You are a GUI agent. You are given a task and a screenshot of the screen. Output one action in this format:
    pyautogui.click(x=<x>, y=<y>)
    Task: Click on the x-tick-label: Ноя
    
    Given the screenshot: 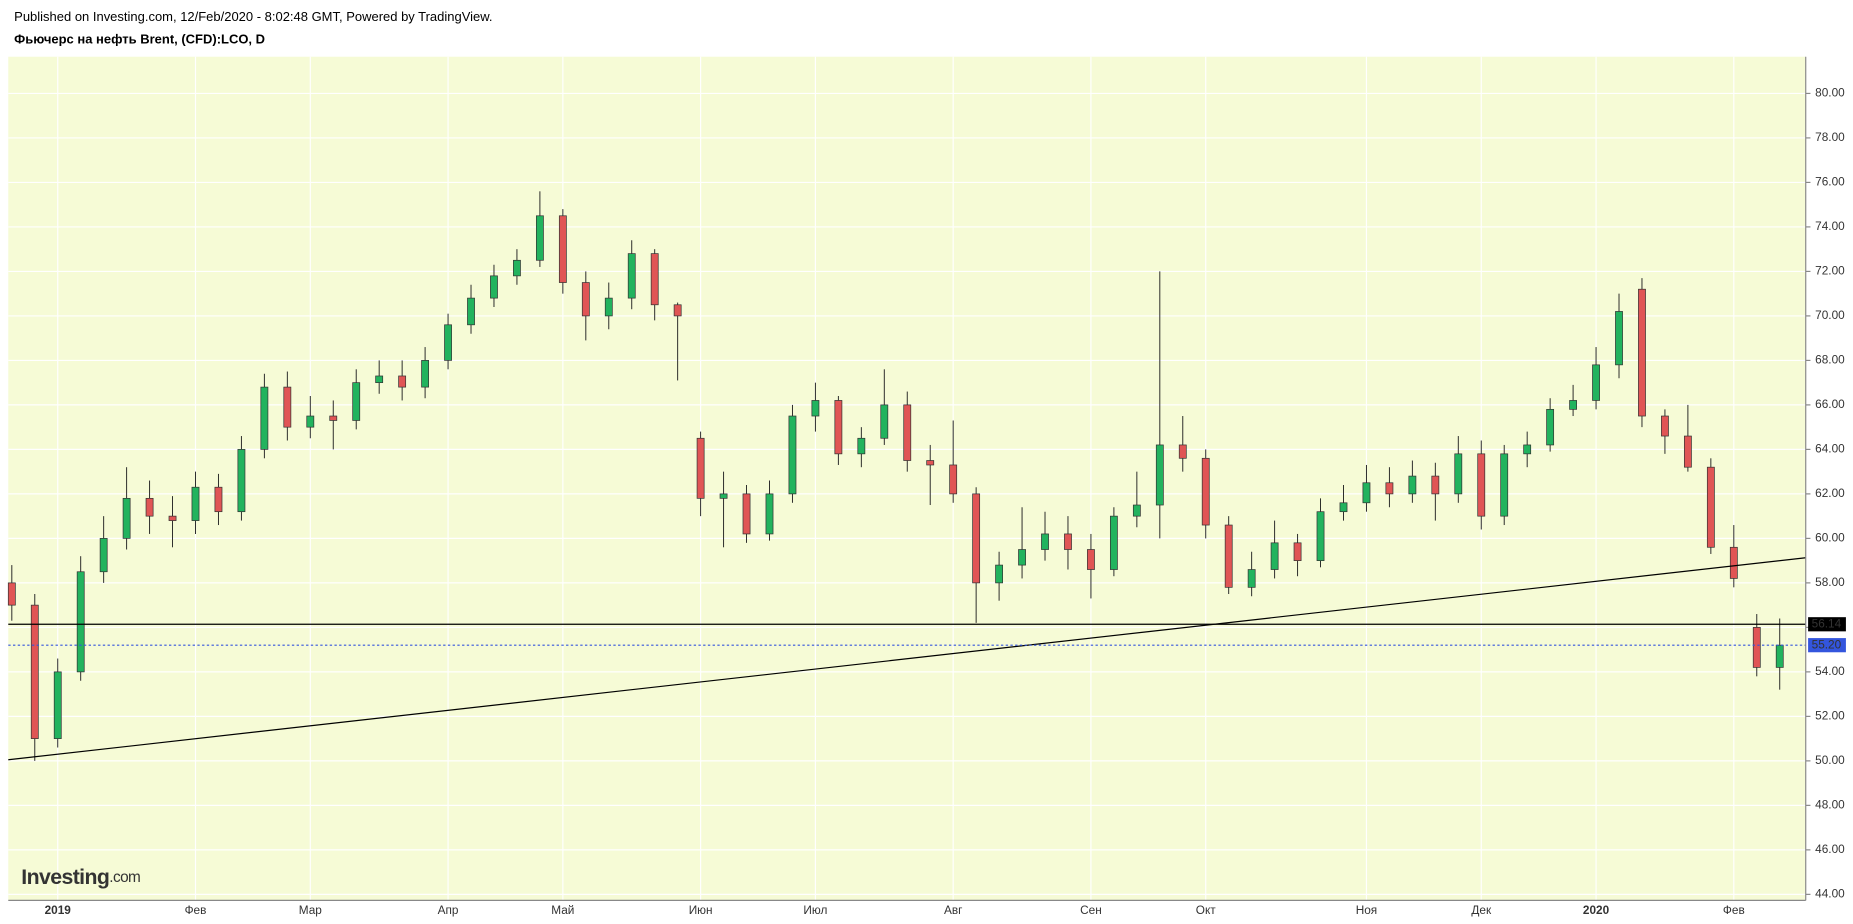 What is the action you would take?
    pyautogui.click(x=1366, y=910)
    